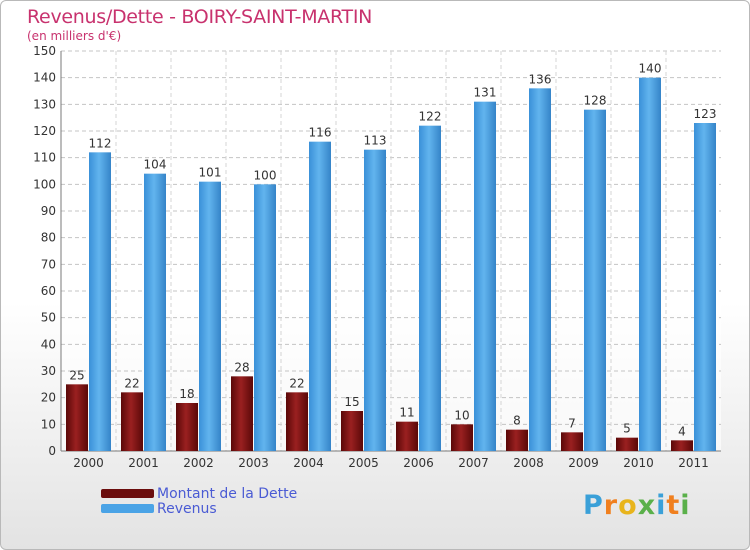 This screenshot has height=550, width=750. Describe the element at coordinates (650, 264) in the screenshot. I see `bar-revenus-2010` at that location.